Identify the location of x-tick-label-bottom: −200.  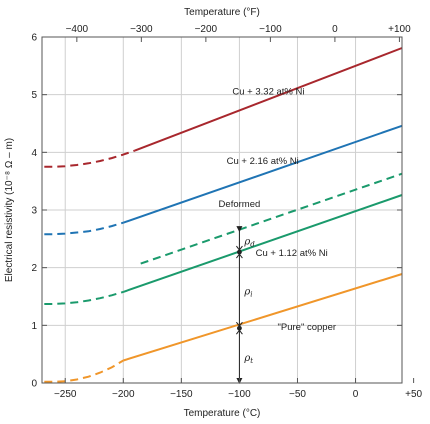
(123, 394).